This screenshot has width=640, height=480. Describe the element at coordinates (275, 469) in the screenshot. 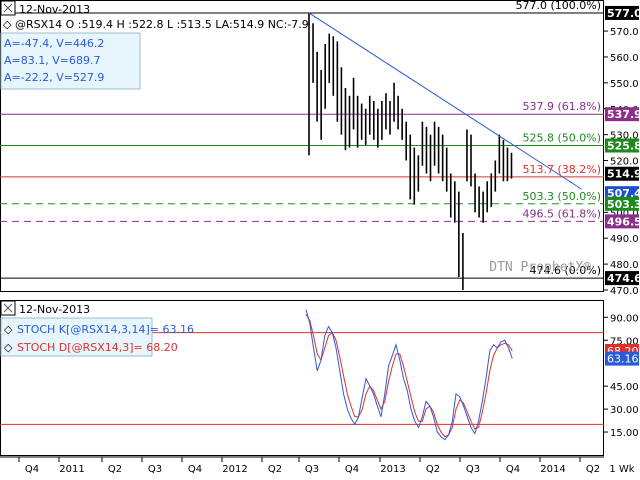

I see `x-tick-label-6: Q2` at that location.